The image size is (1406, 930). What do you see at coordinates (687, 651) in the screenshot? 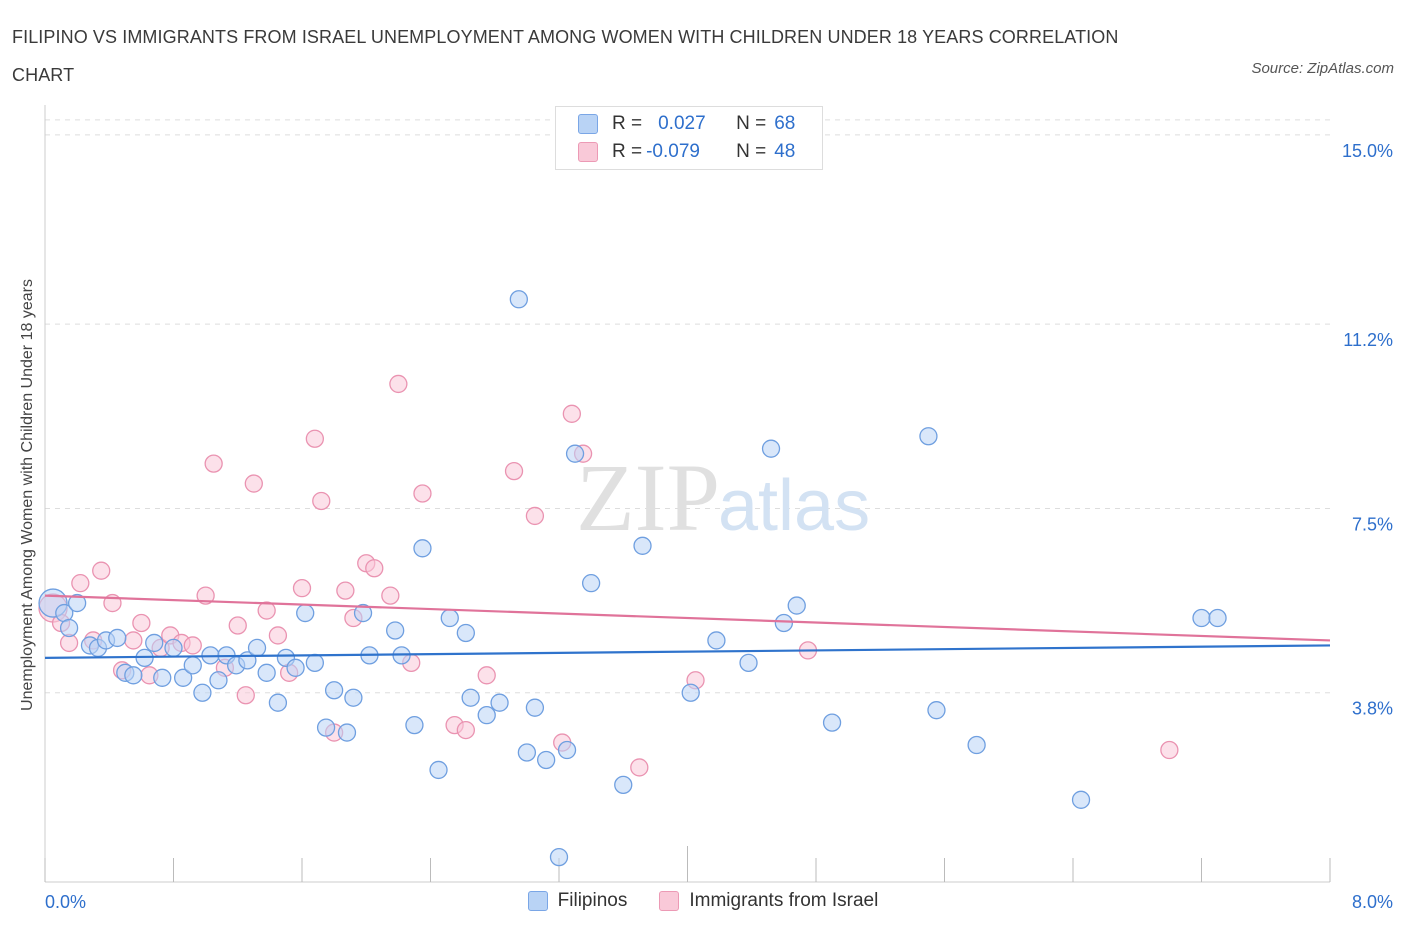
I see `filipinos-trend-line` at bounding box center [687, 651].